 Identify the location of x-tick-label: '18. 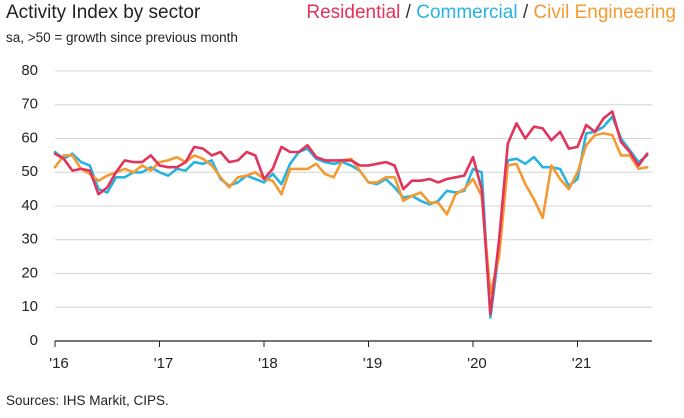
(268, 363).